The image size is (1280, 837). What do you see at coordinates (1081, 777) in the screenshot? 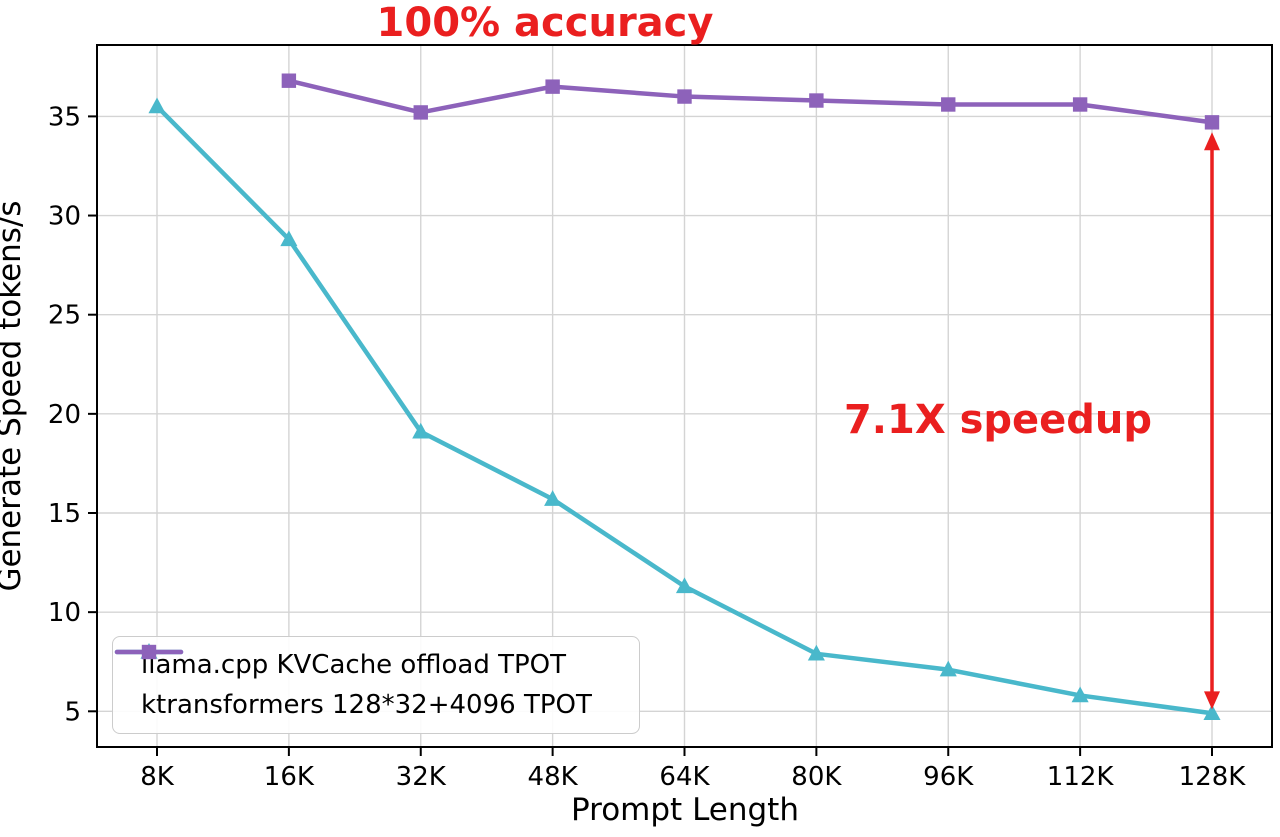
I see `svg-text: 112K` at bounding box center [1081, 777].